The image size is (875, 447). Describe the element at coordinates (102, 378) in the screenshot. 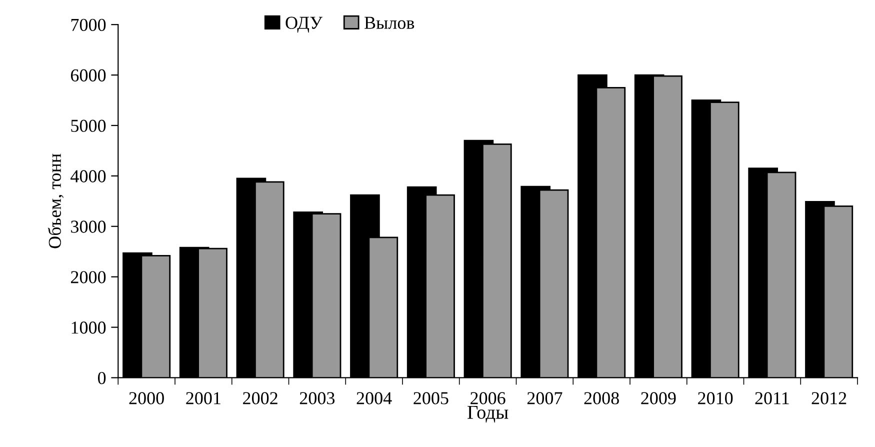

I see `y-tick-label: 0` at that location.